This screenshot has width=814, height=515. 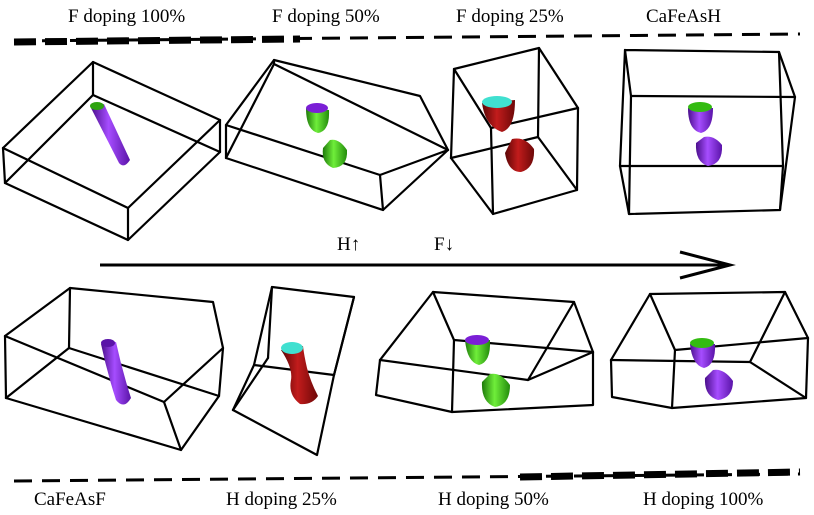 What do you see at coordinates (660, 474) in the screenshot?
I see `bottom-dashed-separator-thick` at bounding box center [660, 474].